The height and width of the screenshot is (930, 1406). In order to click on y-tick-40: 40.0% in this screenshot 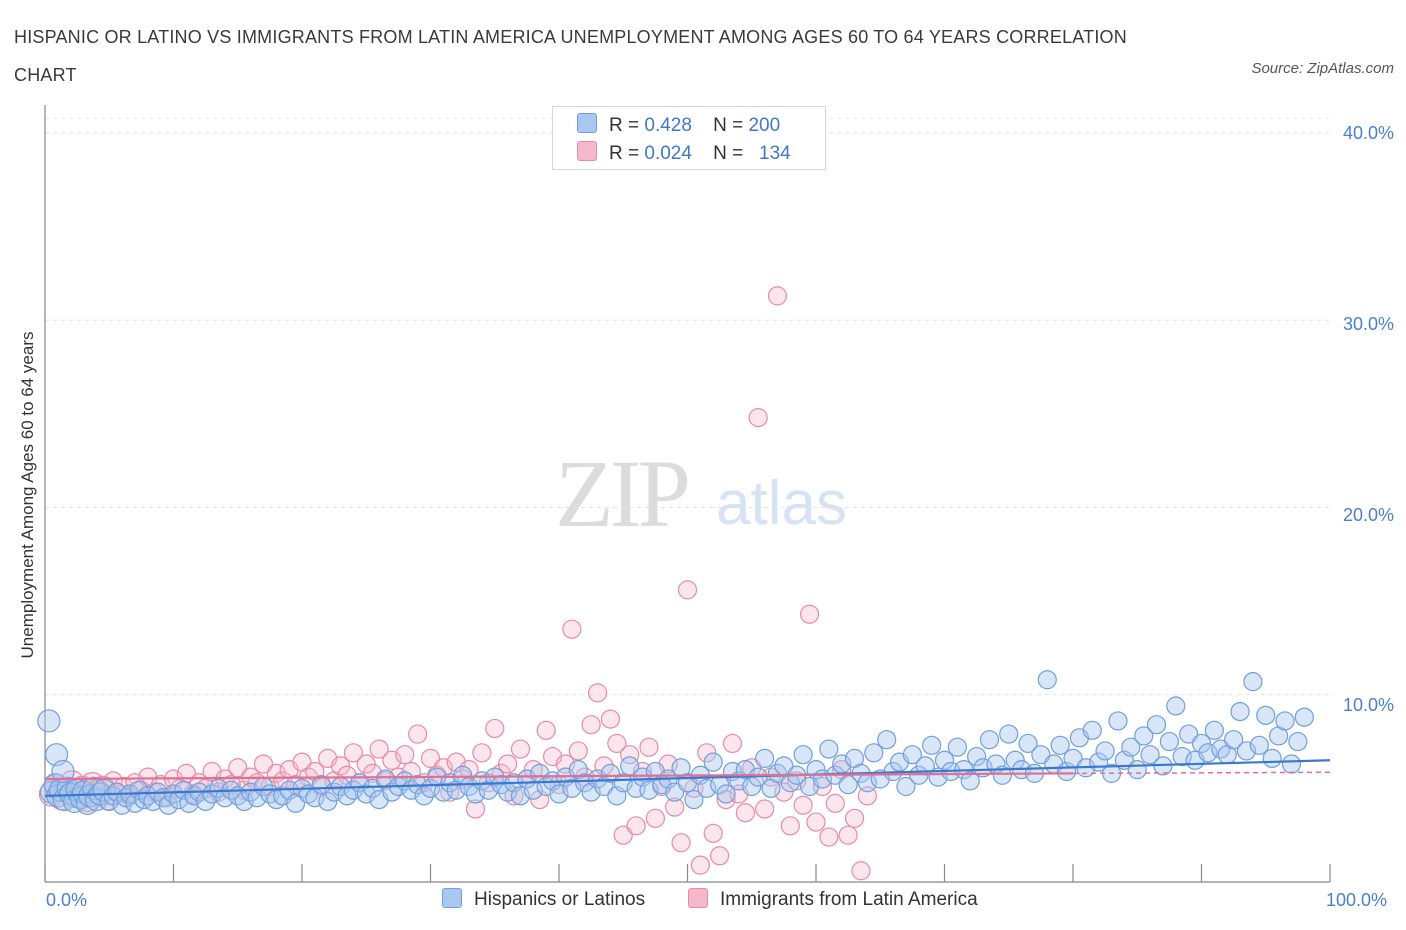, I will do `click(1368, 133)`.